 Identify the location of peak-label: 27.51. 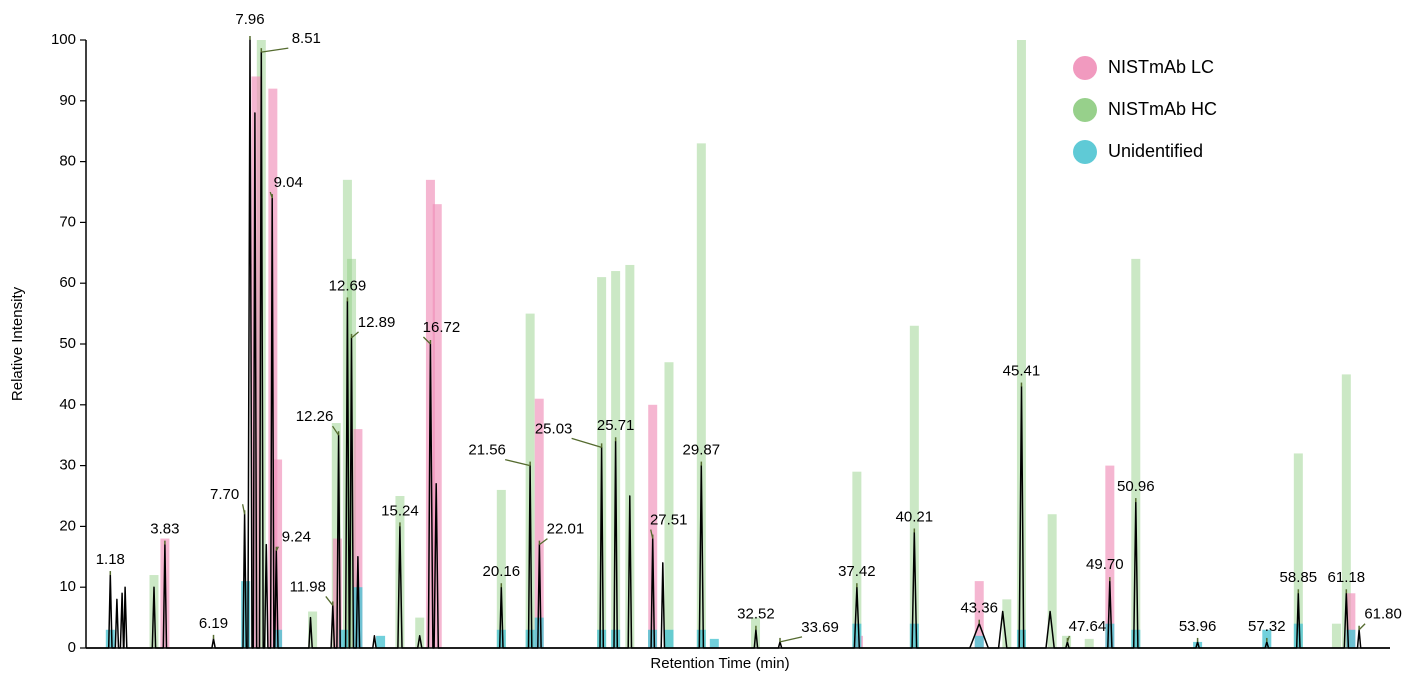
(669, 520).